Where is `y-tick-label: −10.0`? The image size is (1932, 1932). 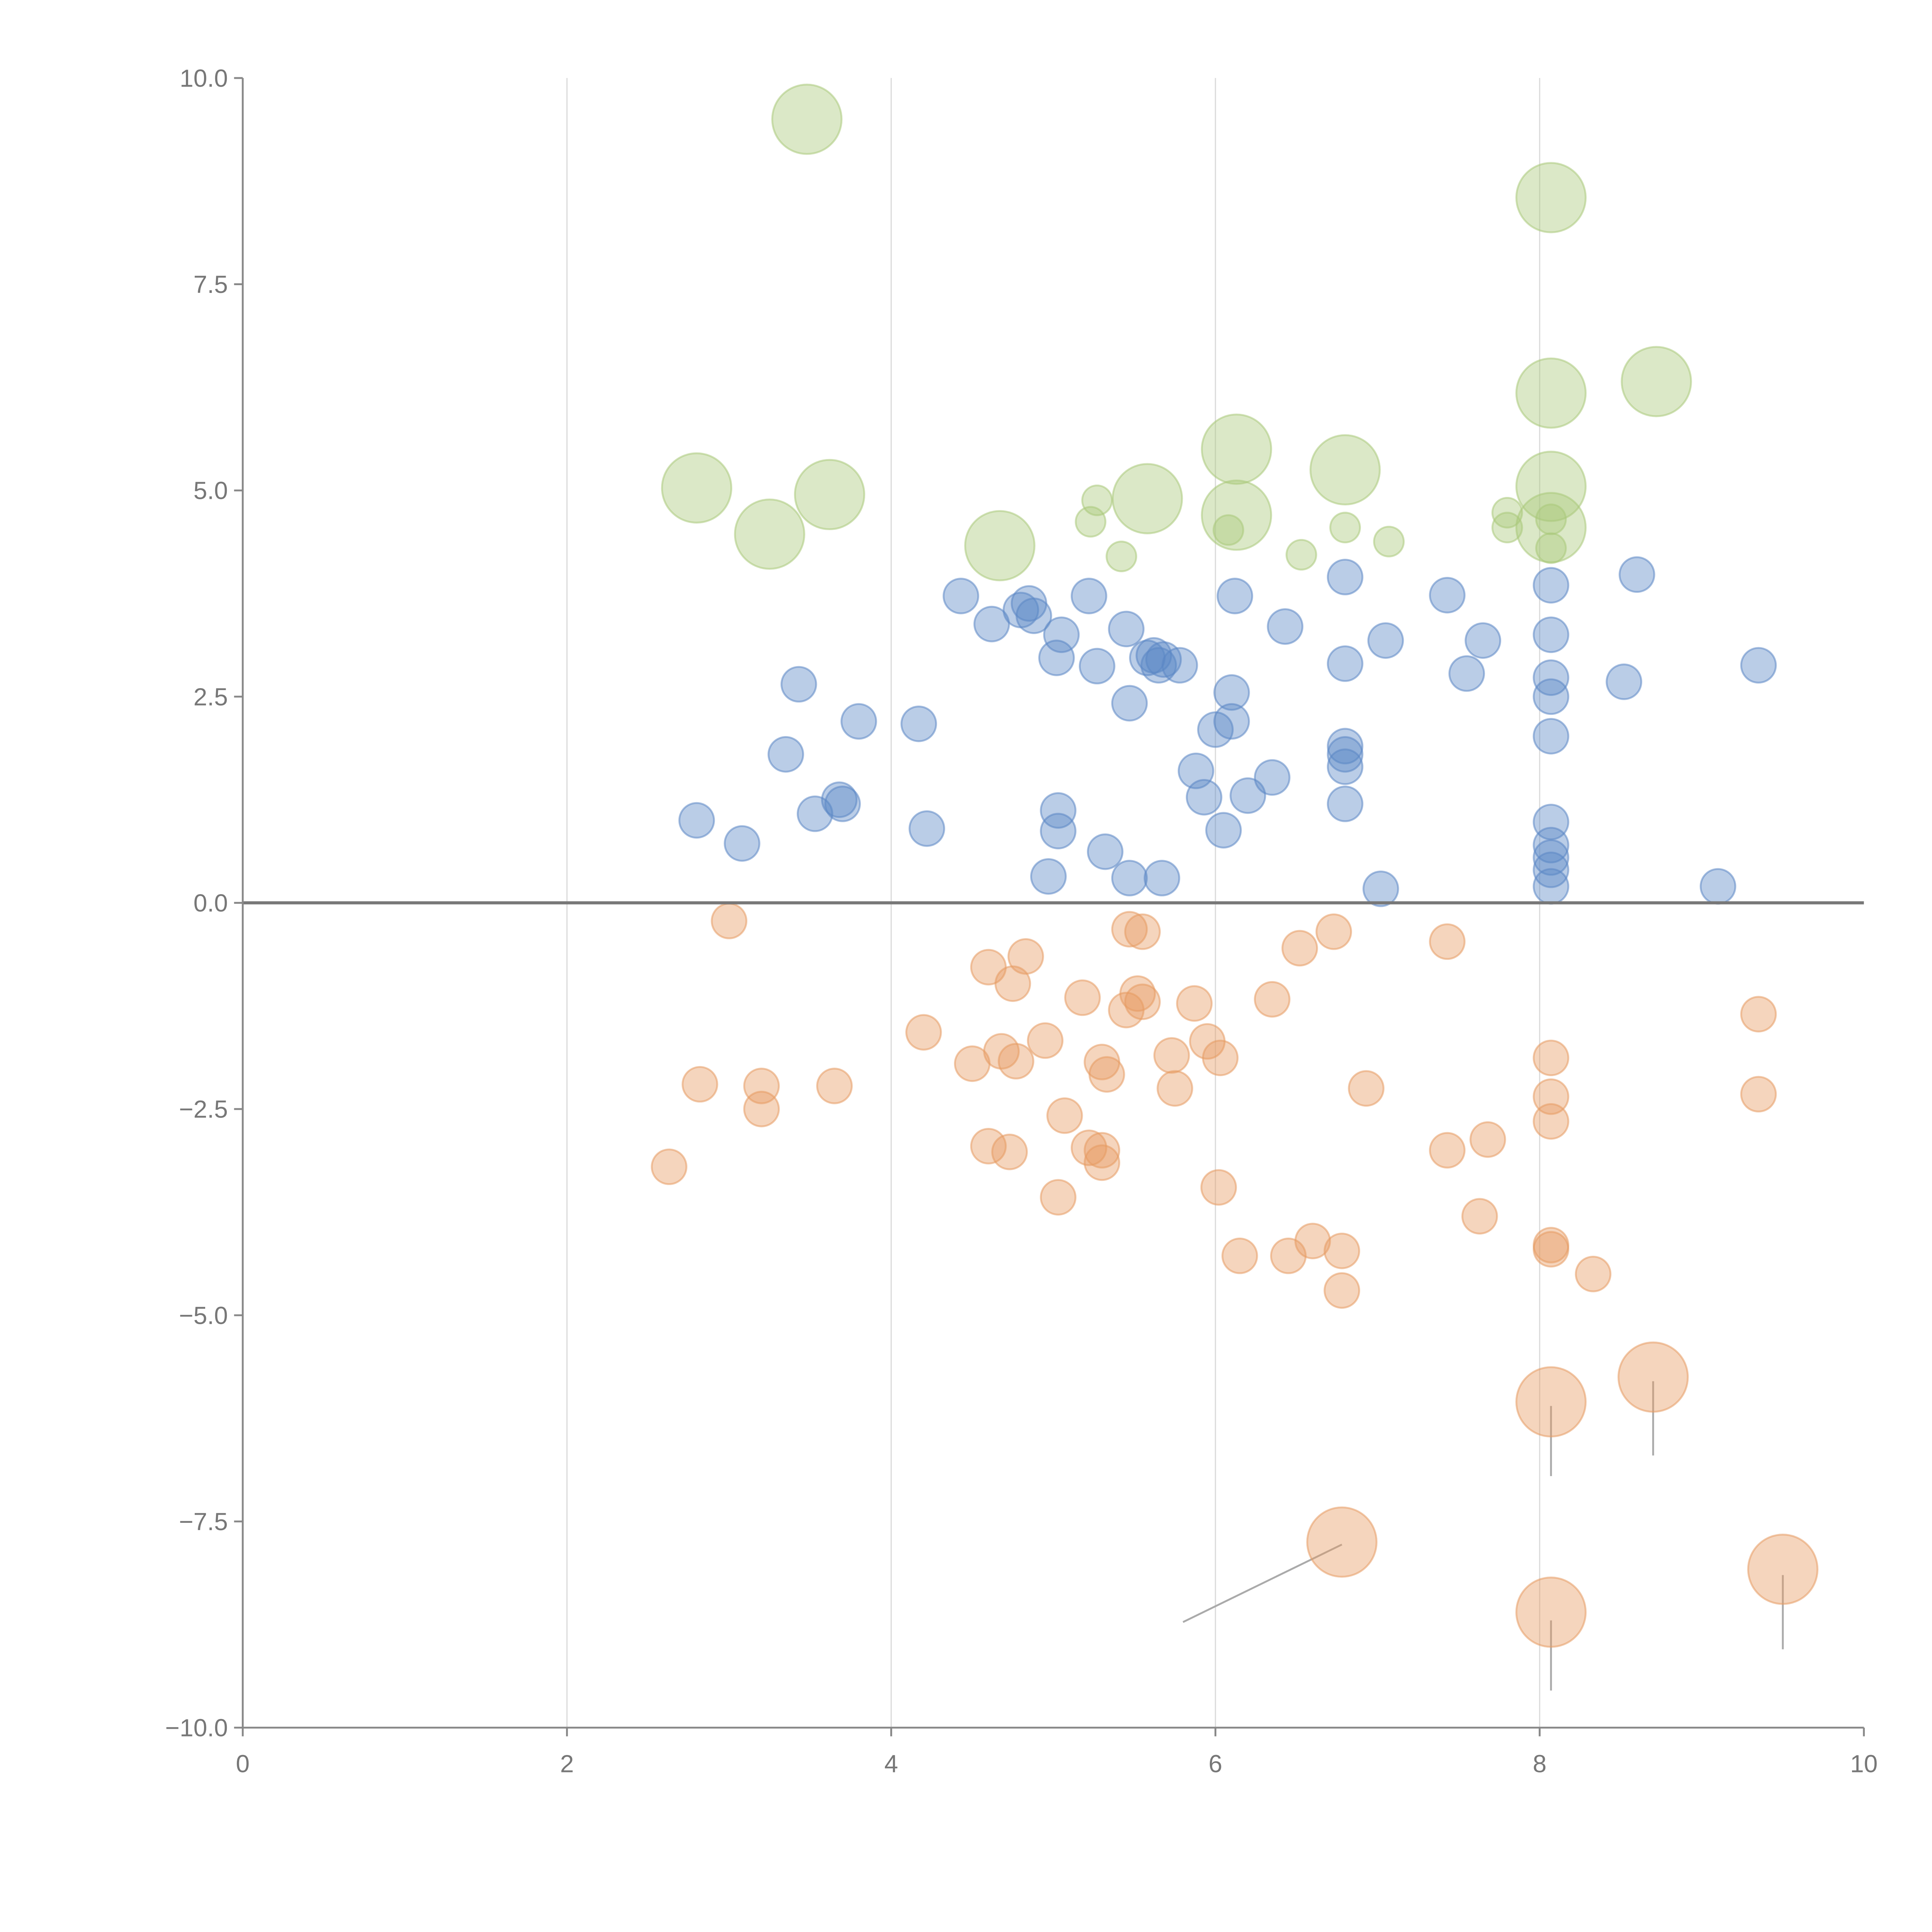
y-tick-label: −10.0 is located at coordinates (197, 1728).